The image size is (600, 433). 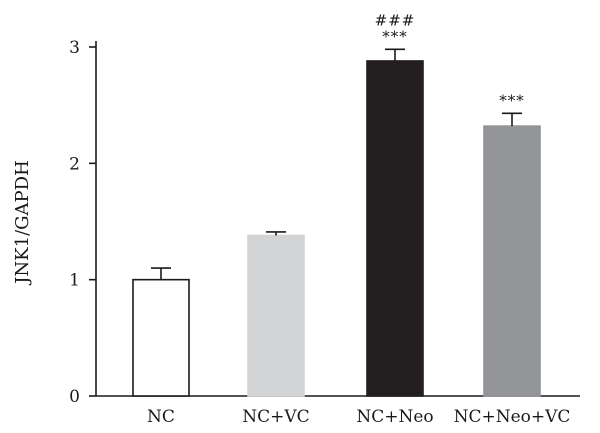 I want to click on y-tick-label: 2, so click(x=74, y=164).